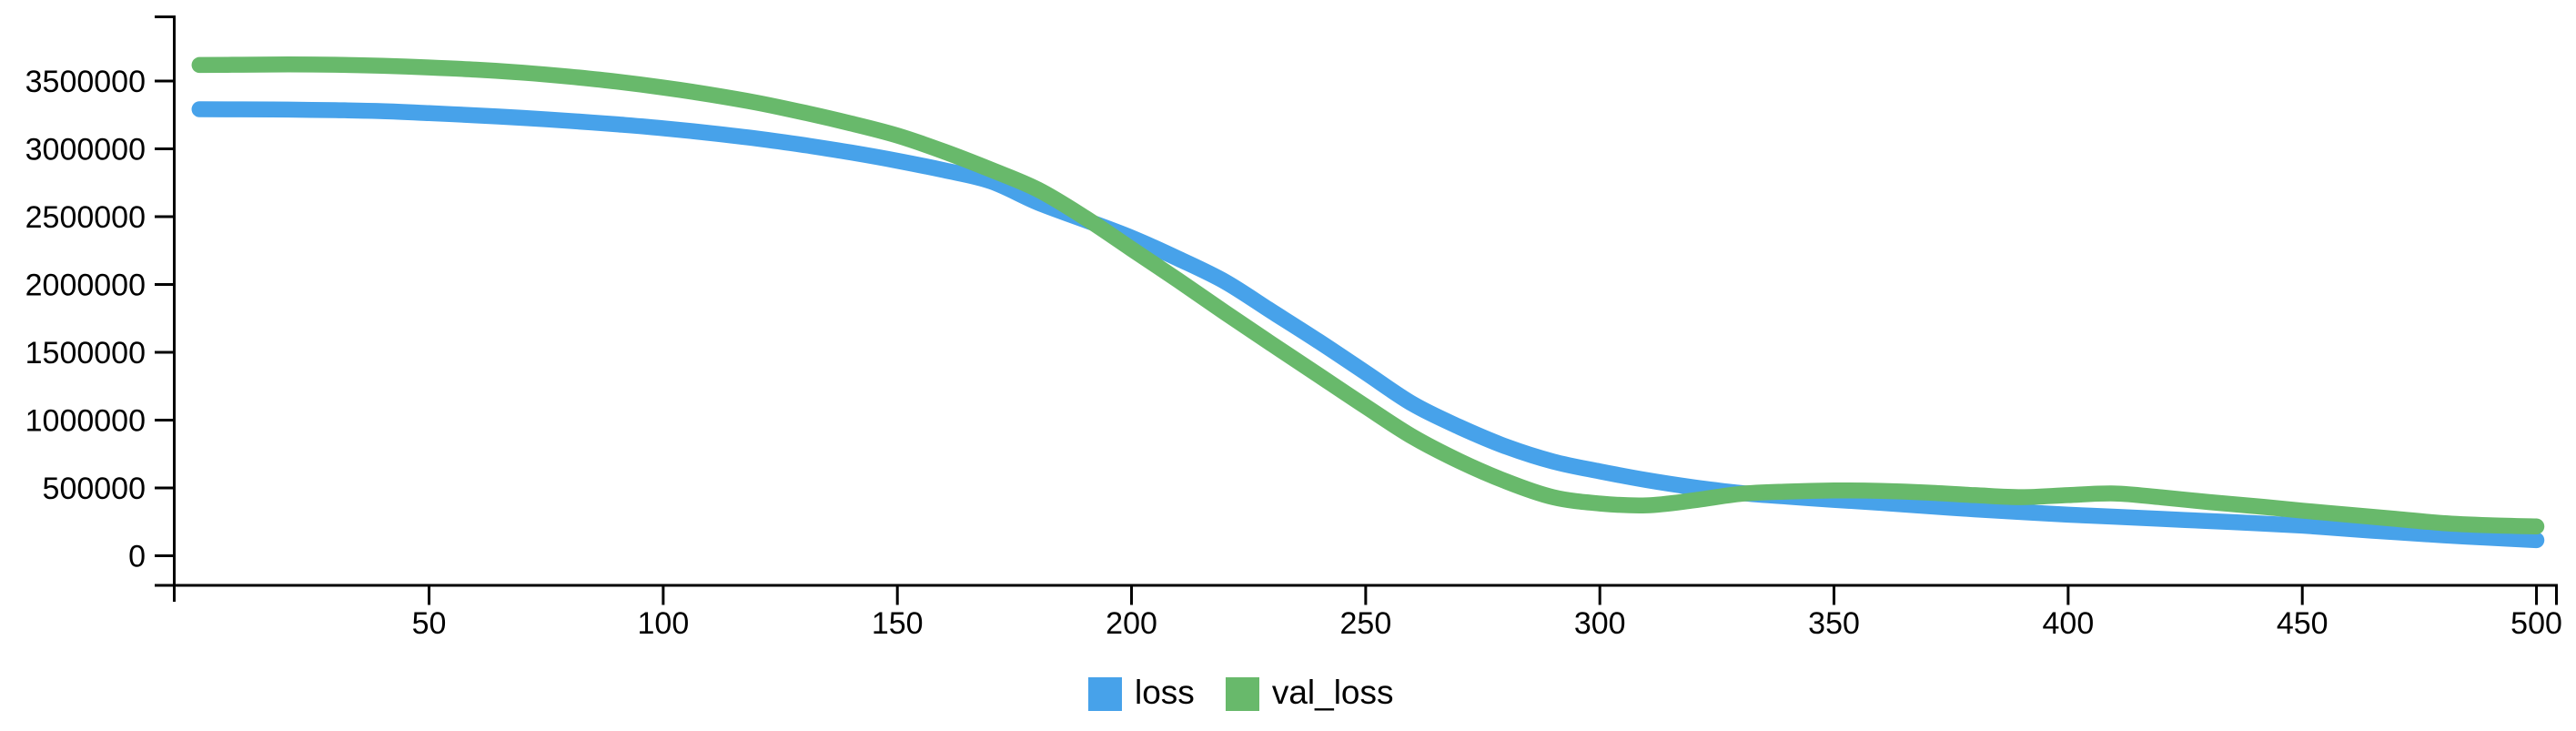 The image size is (2576, 731). Describe the element at coordinates (1366, 623) in the screenshot. I see `x-tick-label: 250` at that location.